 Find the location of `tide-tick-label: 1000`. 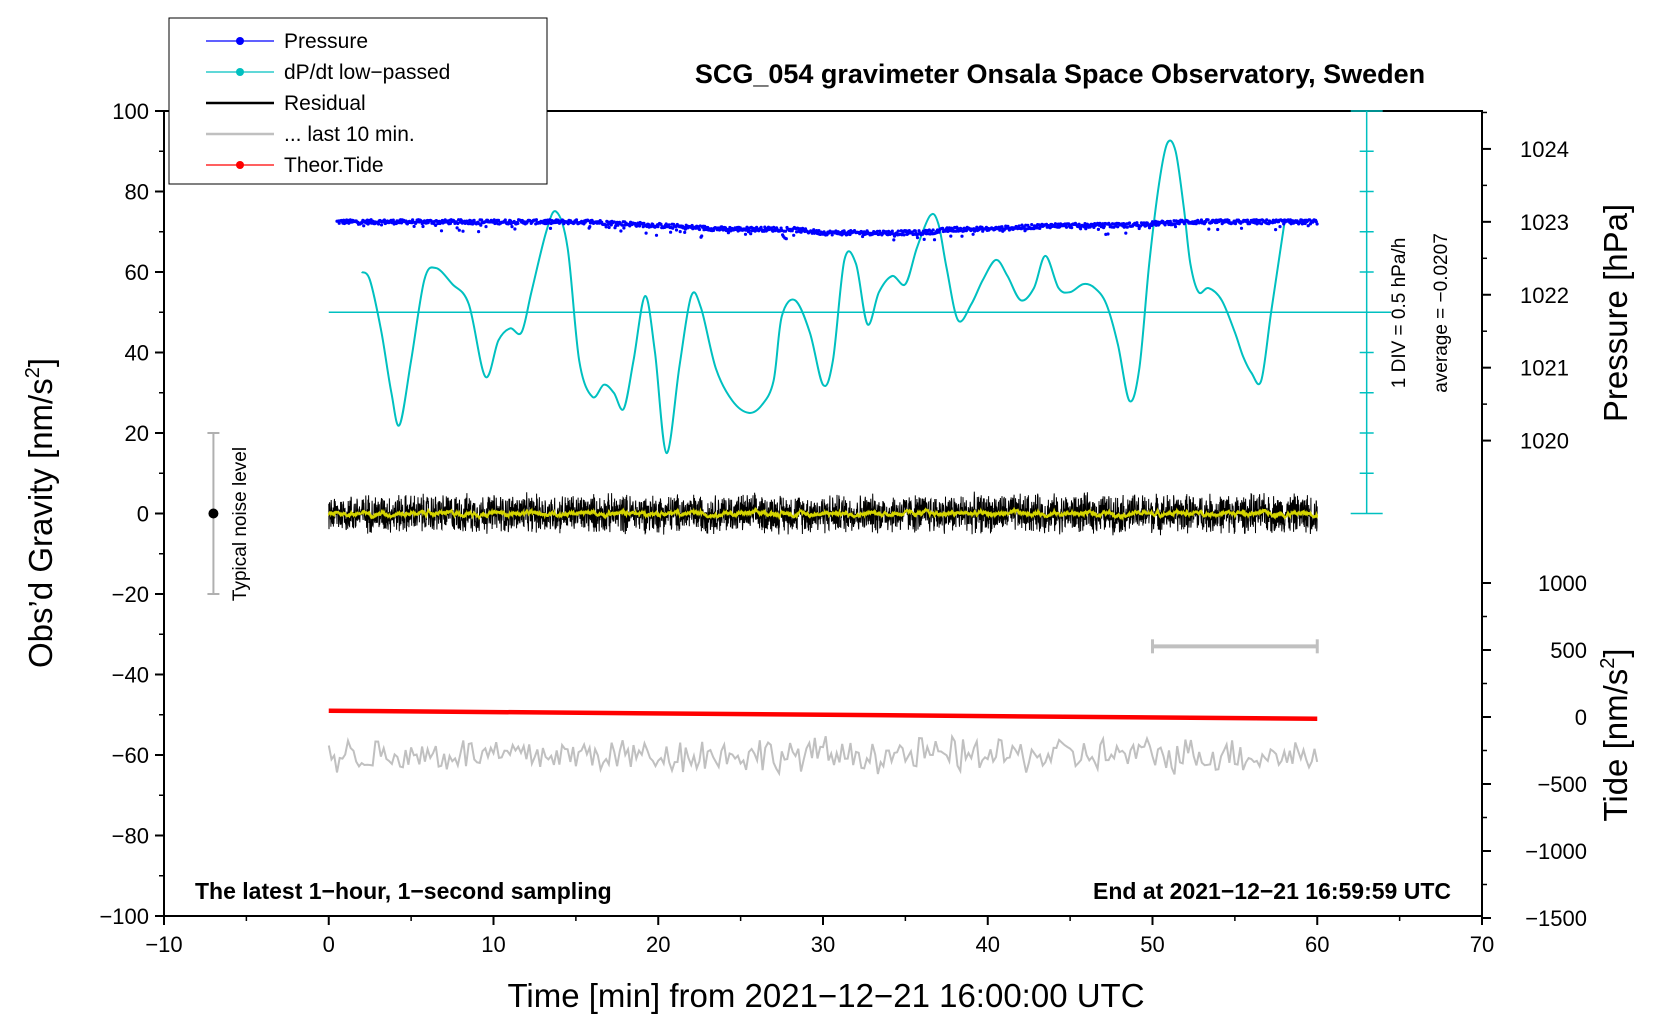

tide-tick-label: 1000 is located at coordinates (1562, 583).